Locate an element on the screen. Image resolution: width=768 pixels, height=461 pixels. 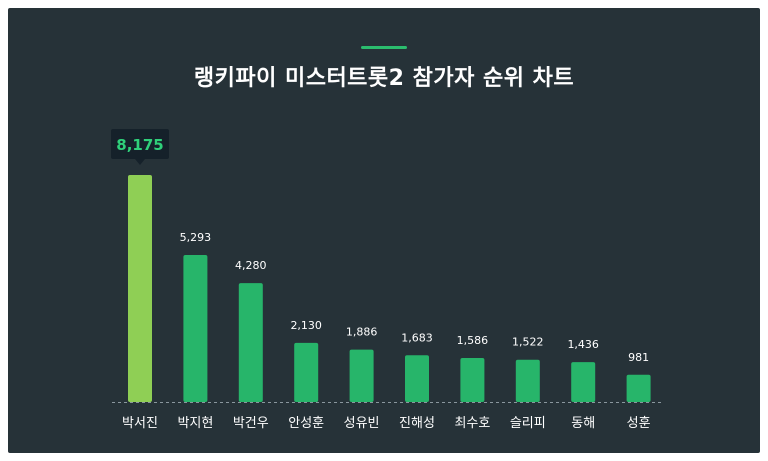
category-label: 박건우 is located at coordinates (251, 423).